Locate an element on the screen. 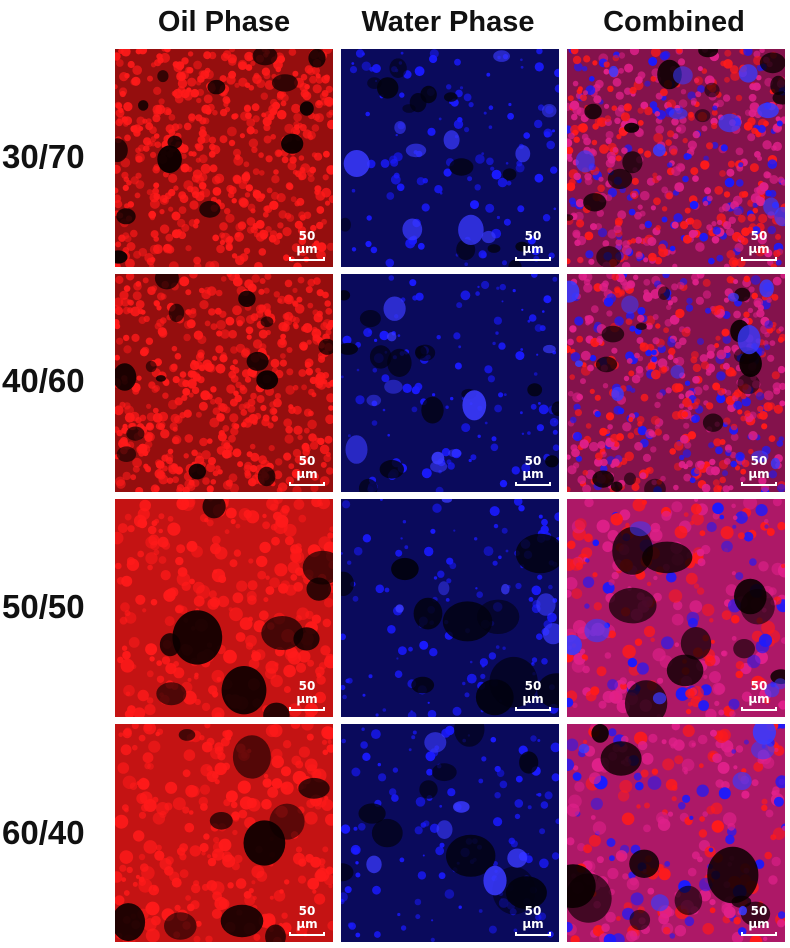 The image size is (790, 948). micrograph-combined-40-60: 50 µm is located at coordinates (676, 383).